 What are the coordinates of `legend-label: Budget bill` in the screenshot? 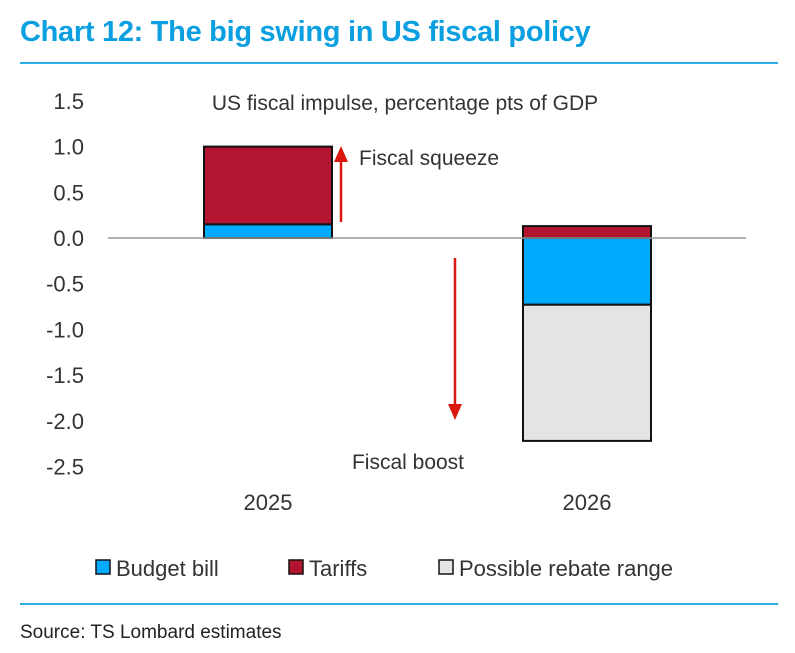 It's located at (167, 568).